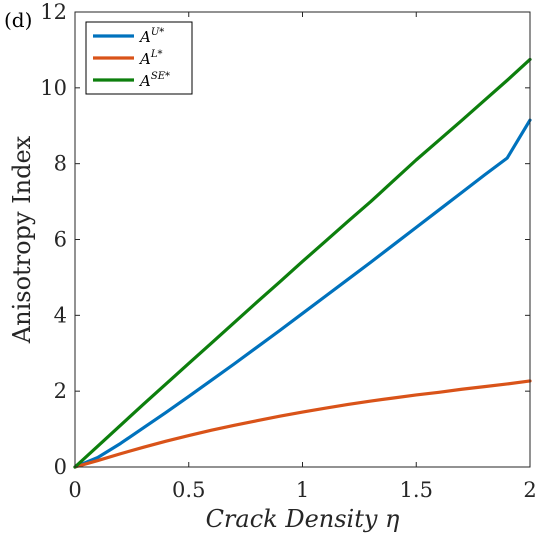 The width and height of the screenshot is (560, 535). What do you see at coordinates (60, 467) in the screenshot?
I see `y-tick-label: 0` at bounding box center [60, 467].